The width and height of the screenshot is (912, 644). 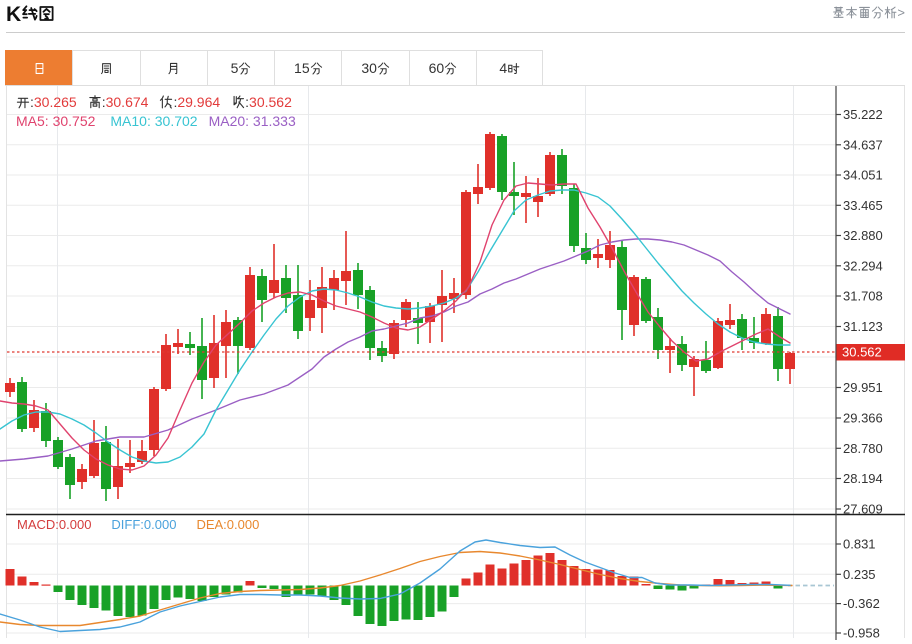 What do you see at coordinates (863, 235) in the screenshot?
I see `svg-text: 32.880` at bounding box center [863, 235].